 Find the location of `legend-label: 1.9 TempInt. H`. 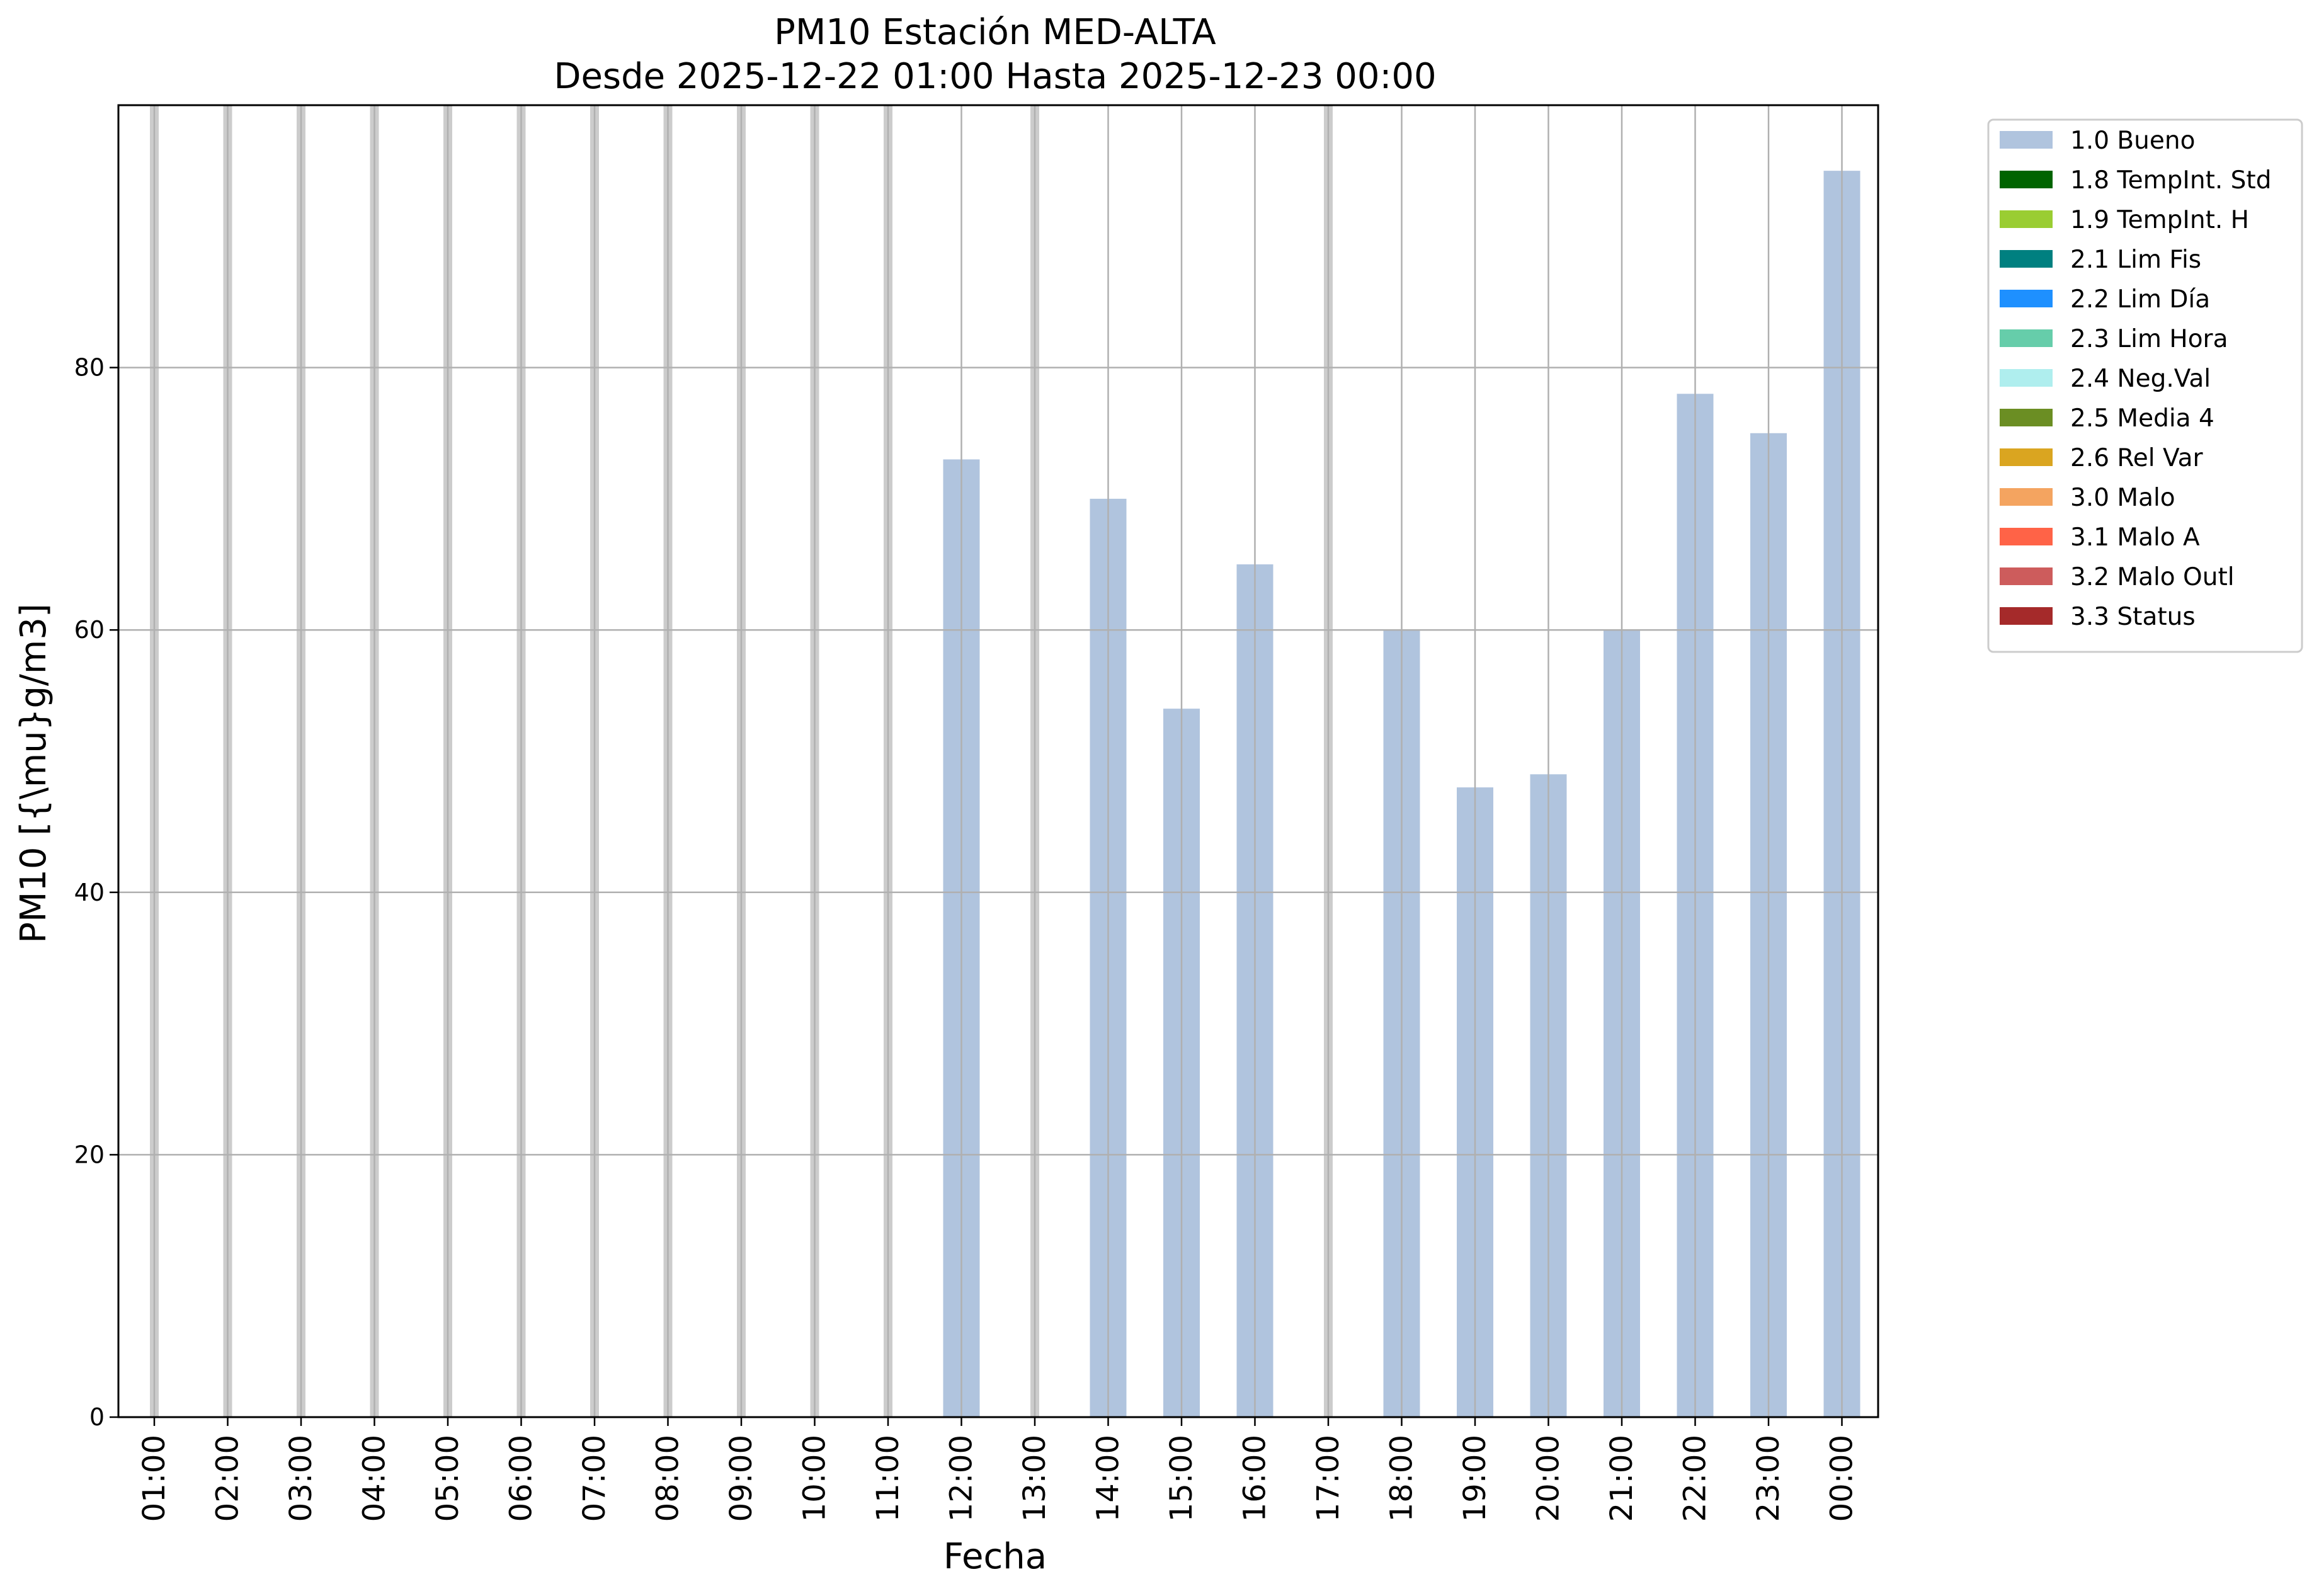

legend-label: 1.9 TempInt. H is located at coordinates (2159, 220).